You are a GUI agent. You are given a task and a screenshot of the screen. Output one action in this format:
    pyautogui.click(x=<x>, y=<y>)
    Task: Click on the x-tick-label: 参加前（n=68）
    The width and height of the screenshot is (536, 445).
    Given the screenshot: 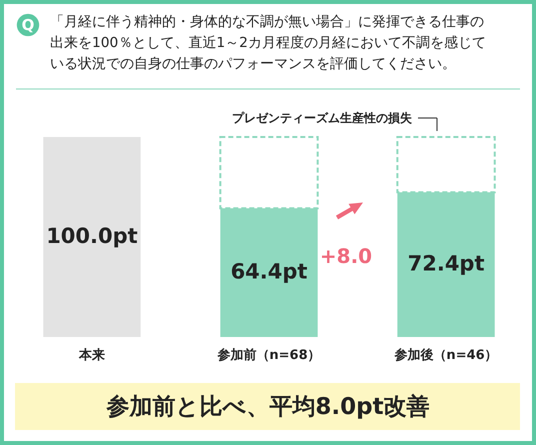 What is the action you would take?
    pyautogui.click(x=268, y=355)
    